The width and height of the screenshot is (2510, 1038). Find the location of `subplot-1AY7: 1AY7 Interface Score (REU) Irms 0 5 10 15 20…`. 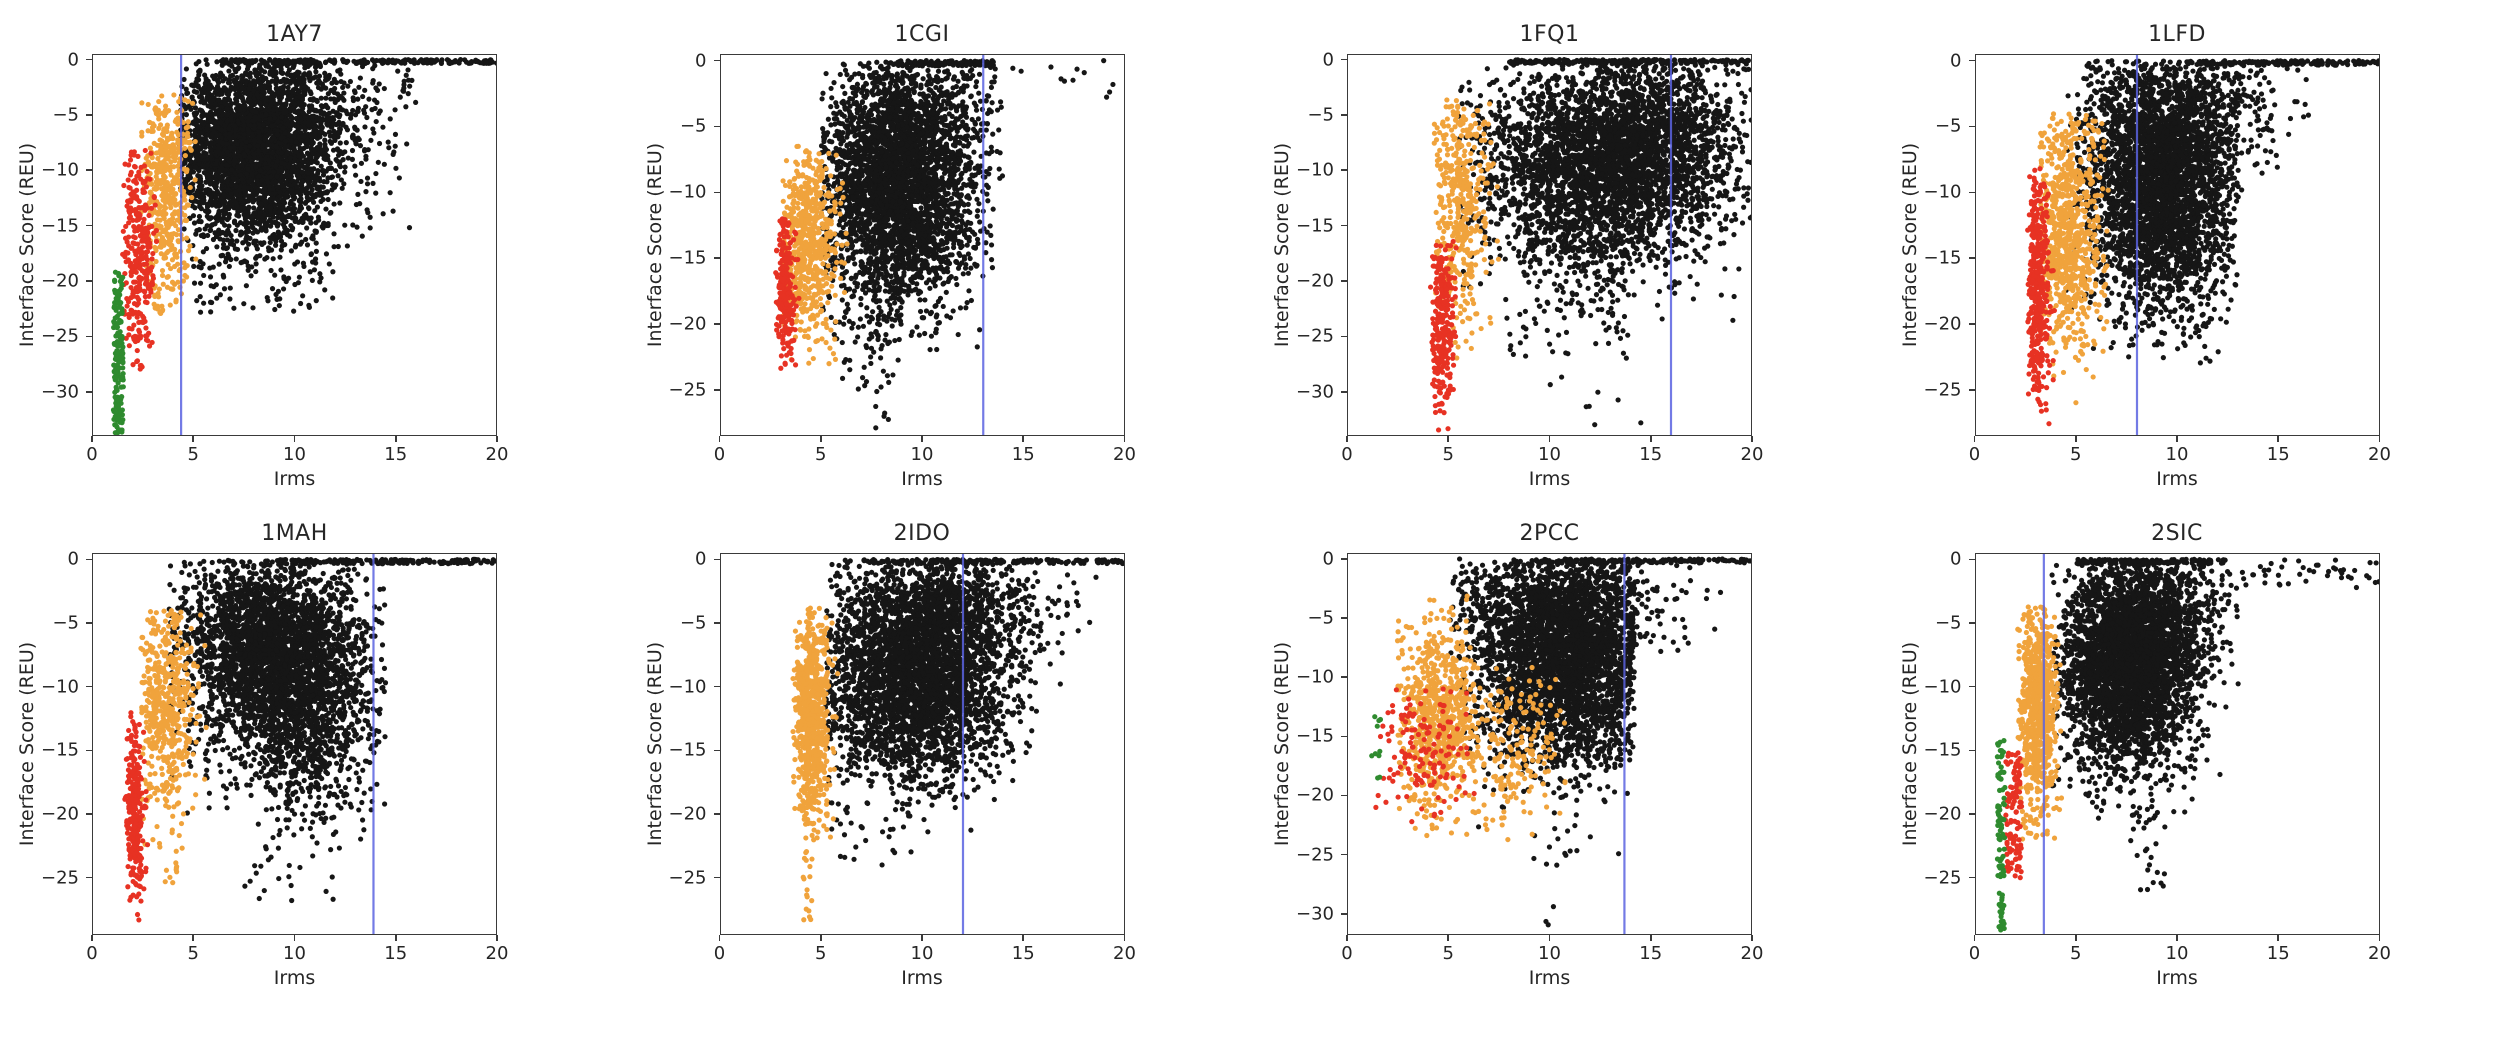

subplot-1AY7: 1AY7 Interface Score (REU) Irms 0 5 10 15 20… is located at coordinates (313, 259).